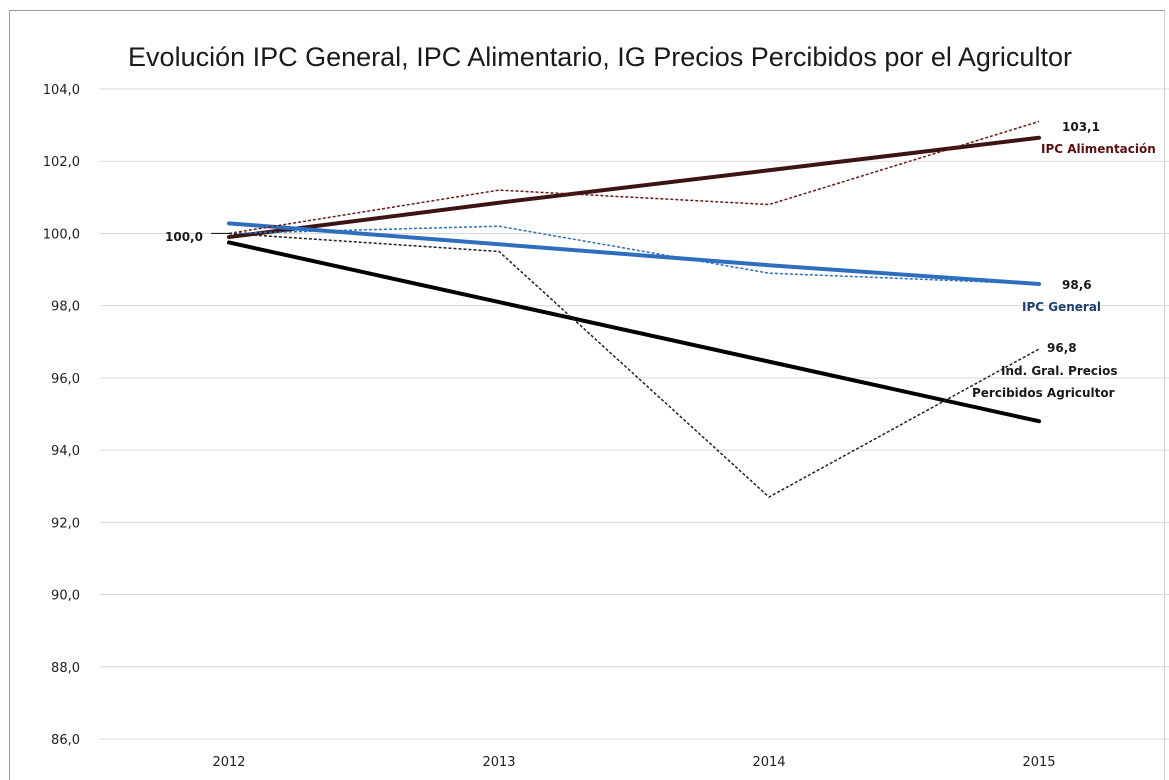 The image size is (1169, 780). What do you see at coordinates (65, 523) in the screenshot?
I see `y-tick-label: 92,0` at bounding box center [65, 523].